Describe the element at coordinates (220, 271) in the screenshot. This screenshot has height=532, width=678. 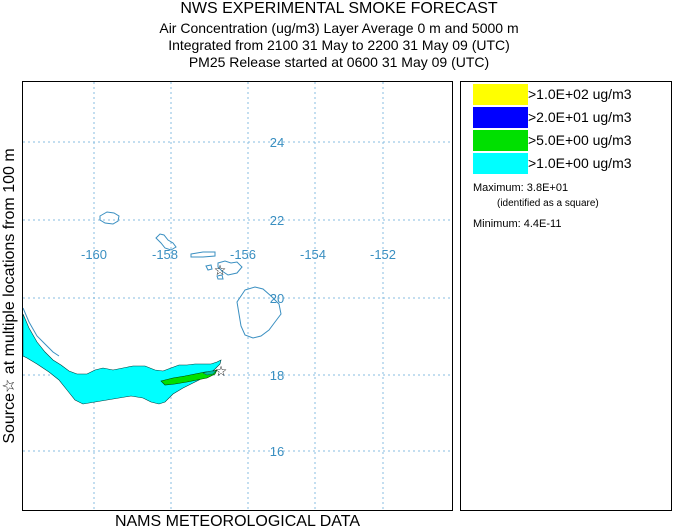
I see `source-marker-maui: ☆` at that location.